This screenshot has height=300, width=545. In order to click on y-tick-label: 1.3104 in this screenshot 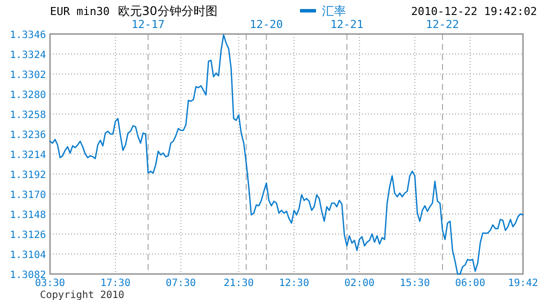, I will do `click(28, 255)`.